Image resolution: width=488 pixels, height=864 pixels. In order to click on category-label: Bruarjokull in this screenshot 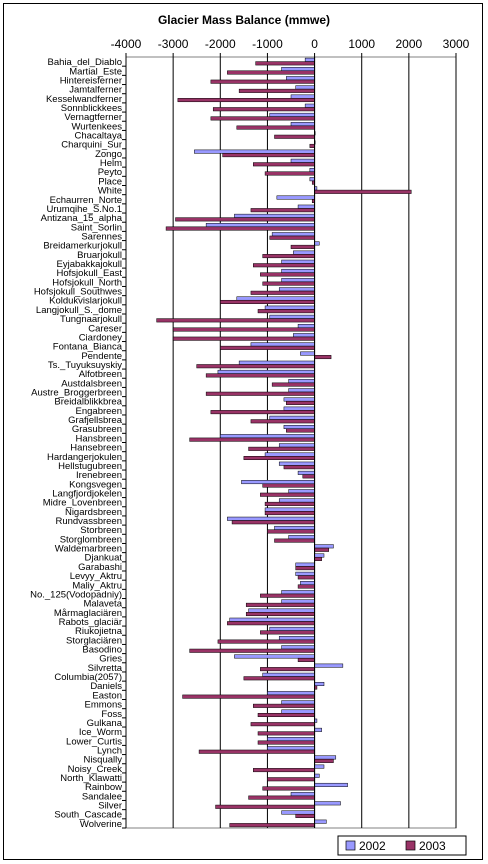, I will do `click(99, 255)`.